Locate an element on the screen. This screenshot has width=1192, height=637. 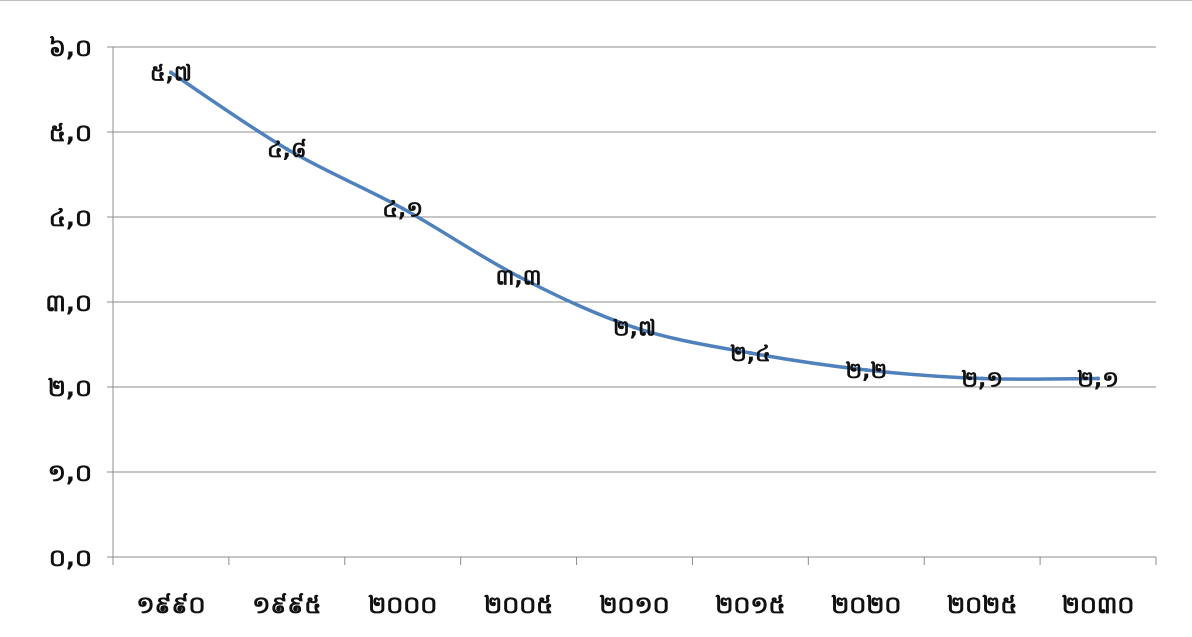
y-tick-label-4: ៤,០ is located at coordinates (70, 218).